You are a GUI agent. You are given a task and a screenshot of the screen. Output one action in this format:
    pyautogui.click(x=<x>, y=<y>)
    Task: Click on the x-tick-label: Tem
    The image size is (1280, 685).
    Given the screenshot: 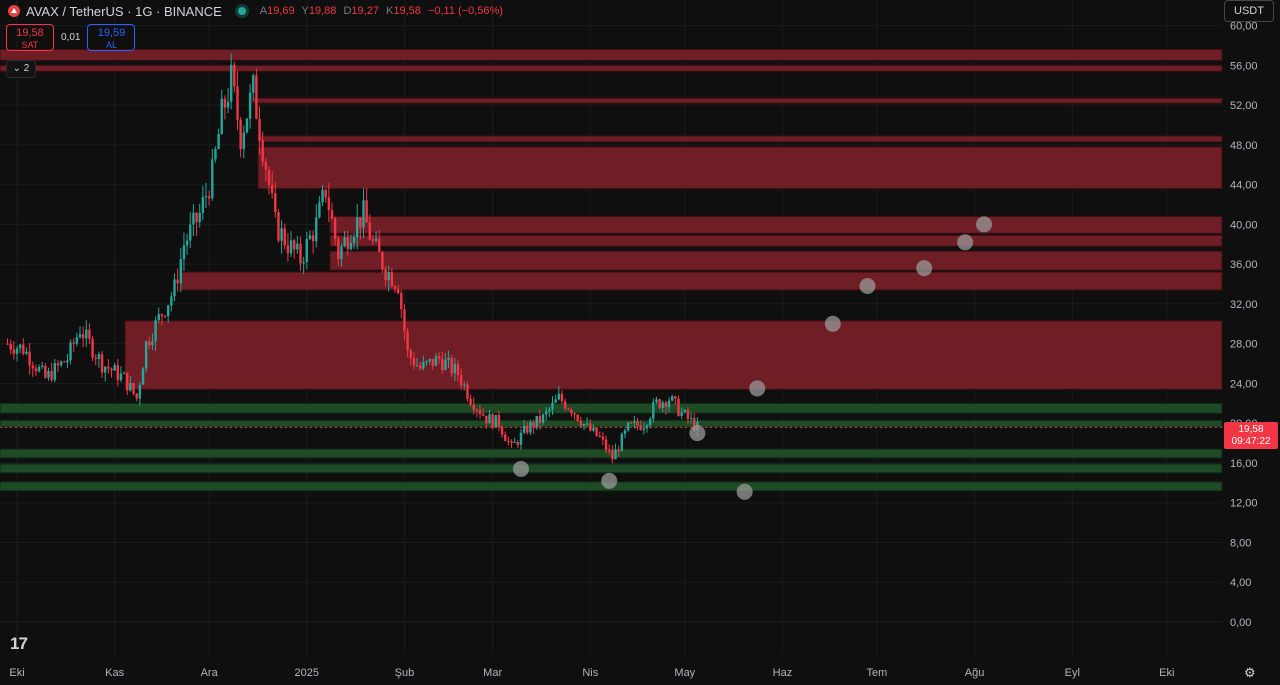 What is the action you would take?
    pyautogui.click(x=877, y=673)
    